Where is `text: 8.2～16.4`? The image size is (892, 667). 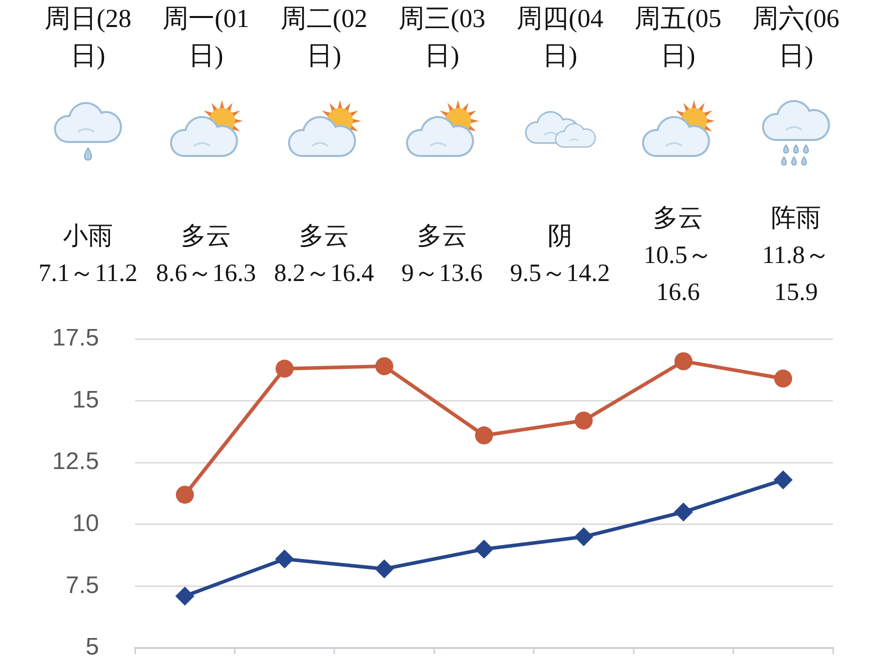
text: 8.2～16.4 is located at coordinates (324, 274).